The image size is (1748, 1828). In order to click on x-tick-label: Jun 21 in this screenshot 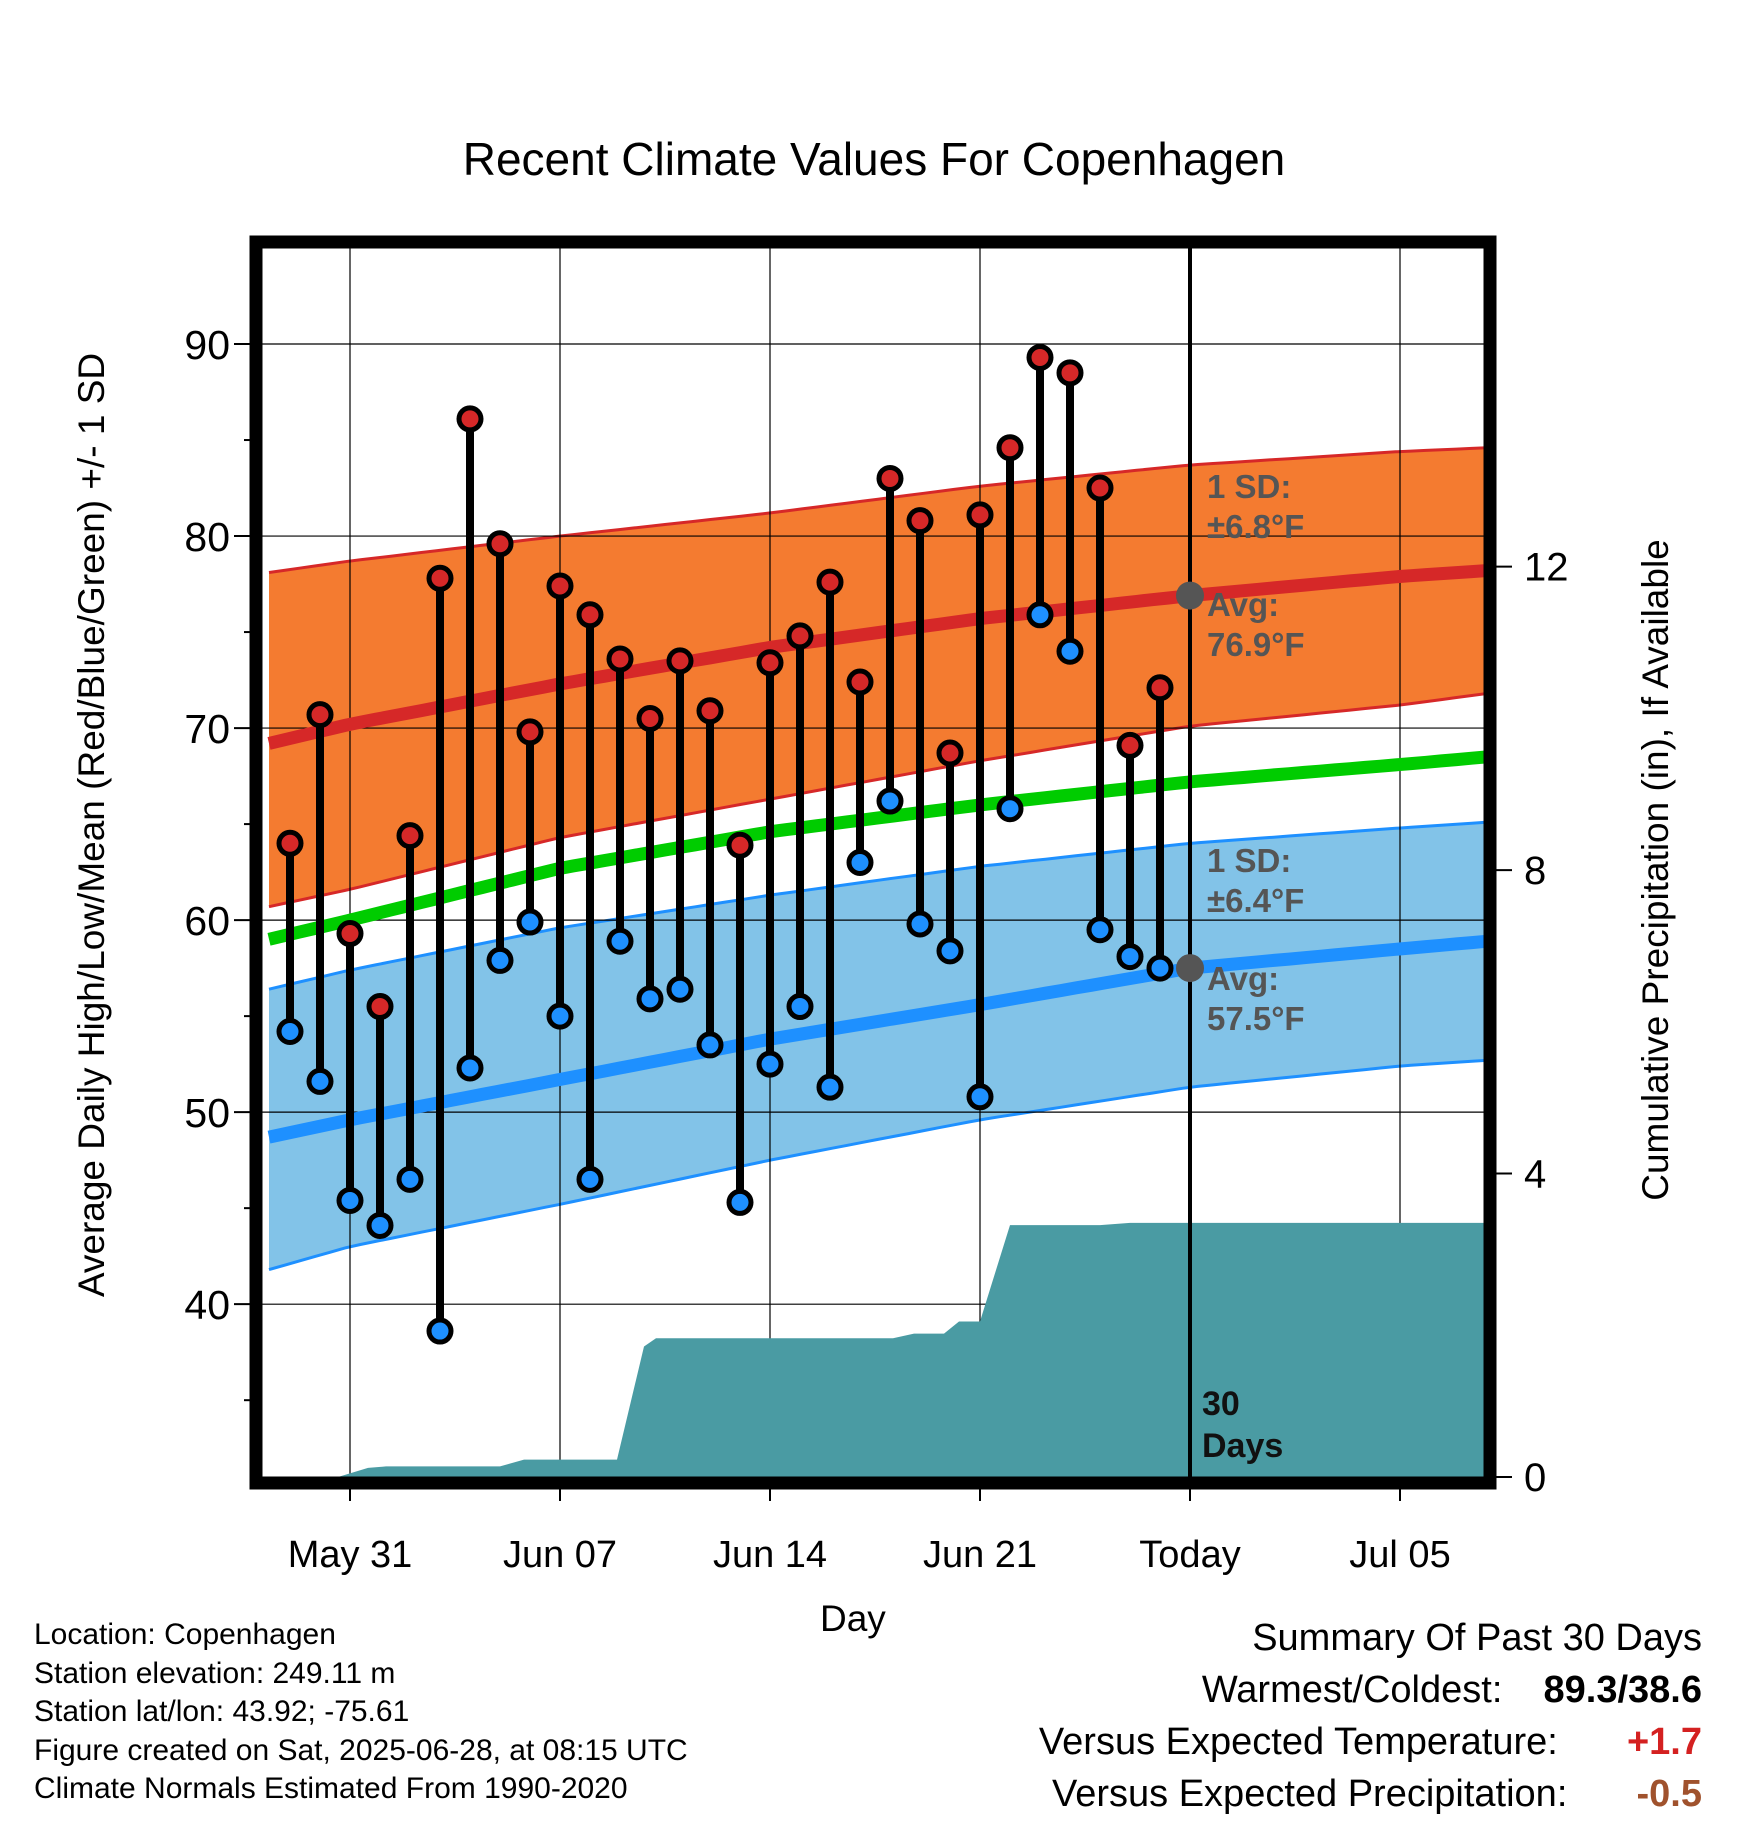, I will do `click(980, 1555)`.